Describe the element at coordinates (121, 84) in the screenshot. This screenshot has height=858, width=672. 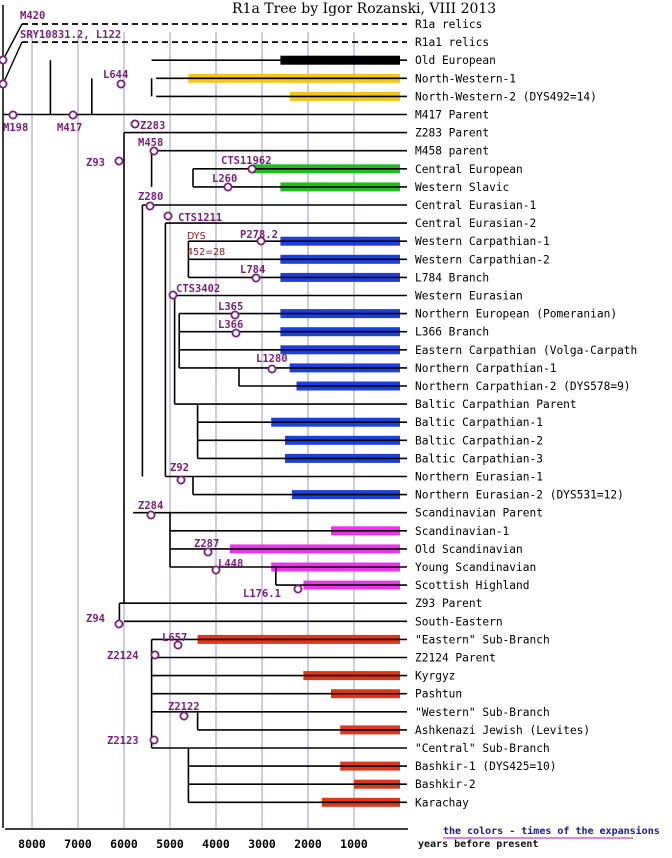
I see `mutation-marker-l644` at that location.